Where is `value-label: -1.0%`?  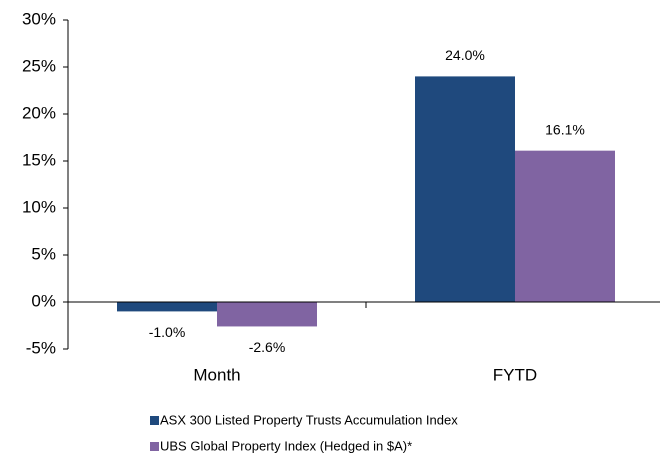 value-label: -1.0% is located at coordinates (167, 332).